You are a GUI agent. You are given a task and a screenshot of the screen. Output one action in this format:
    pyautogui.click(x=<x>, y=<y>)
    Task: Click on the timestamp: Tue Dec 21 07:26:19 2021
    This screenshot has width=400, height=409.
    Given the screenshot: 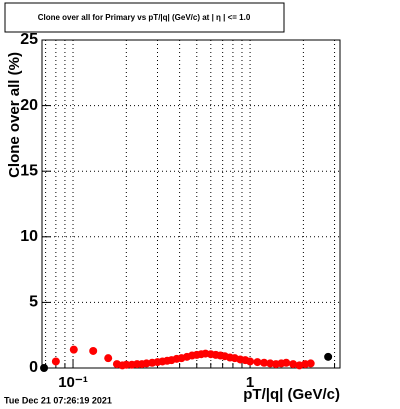 What is the action you would take?
    pyautogui.click(x=58, y=400)
    